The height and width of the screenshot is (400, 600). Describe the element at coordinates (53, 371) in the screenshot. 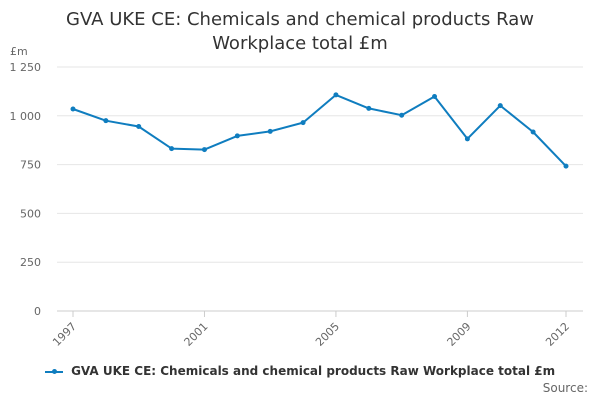

I see `legend-swatch-icon` at that location.